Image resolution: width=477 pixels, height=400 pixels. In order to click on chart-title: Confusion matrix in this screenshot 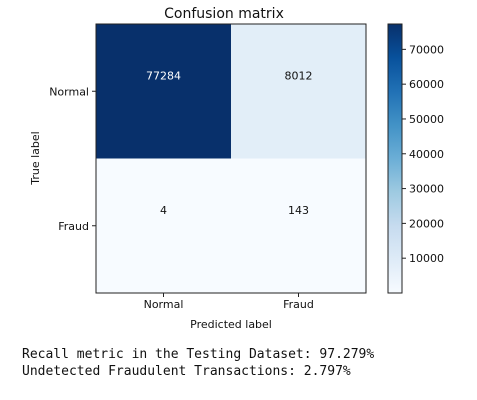, I will do `click(224, 14)`.